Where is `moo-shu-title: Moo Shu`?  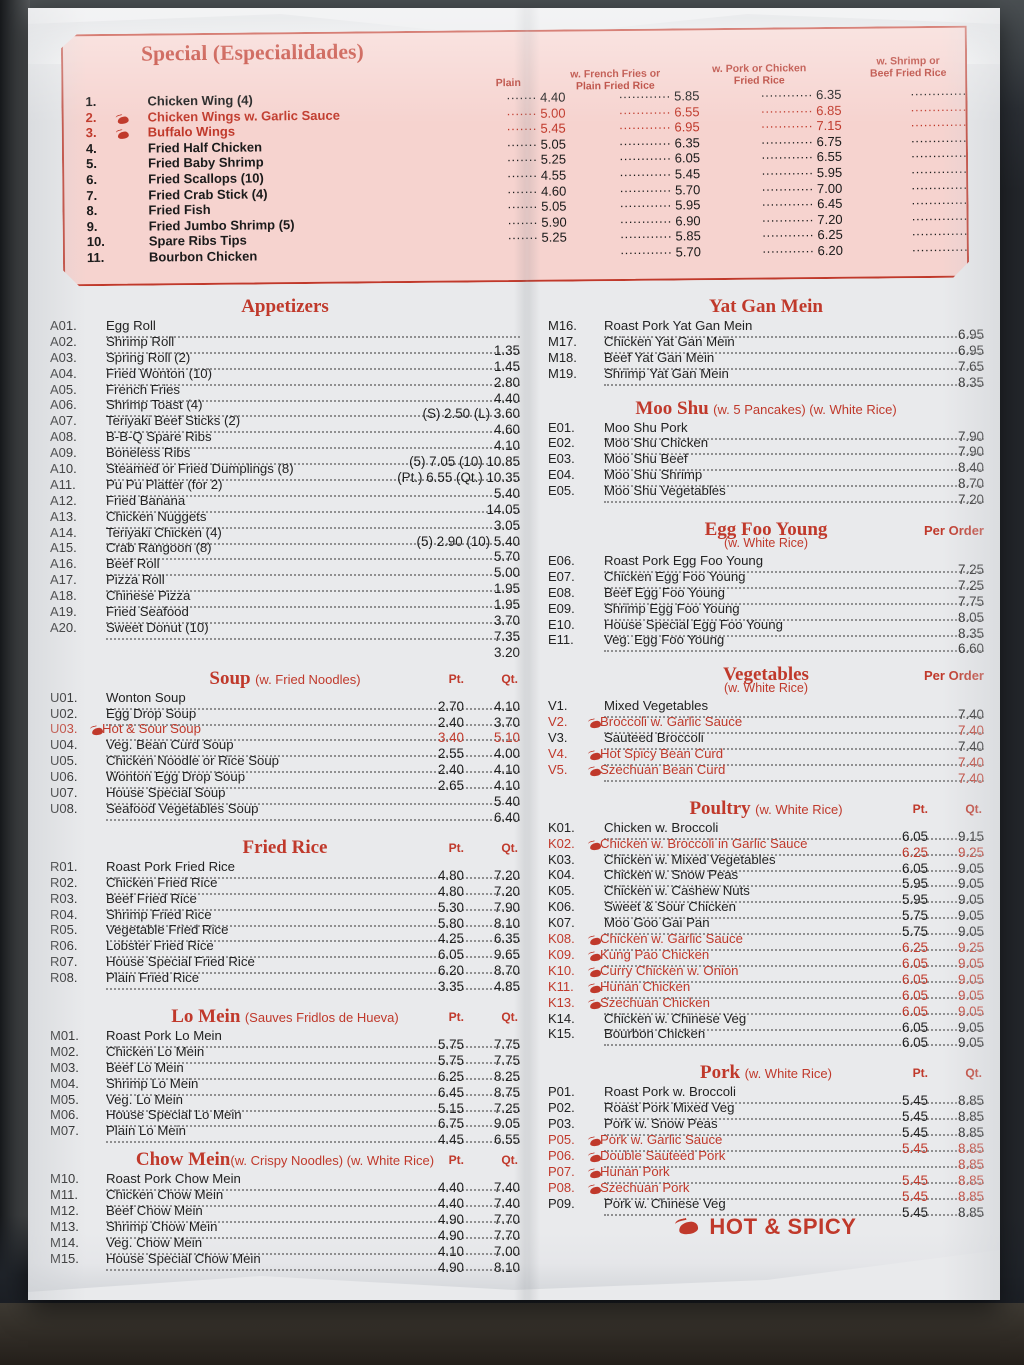 moo-shu-title: Moo Shu is located at coordinates (672, 408).